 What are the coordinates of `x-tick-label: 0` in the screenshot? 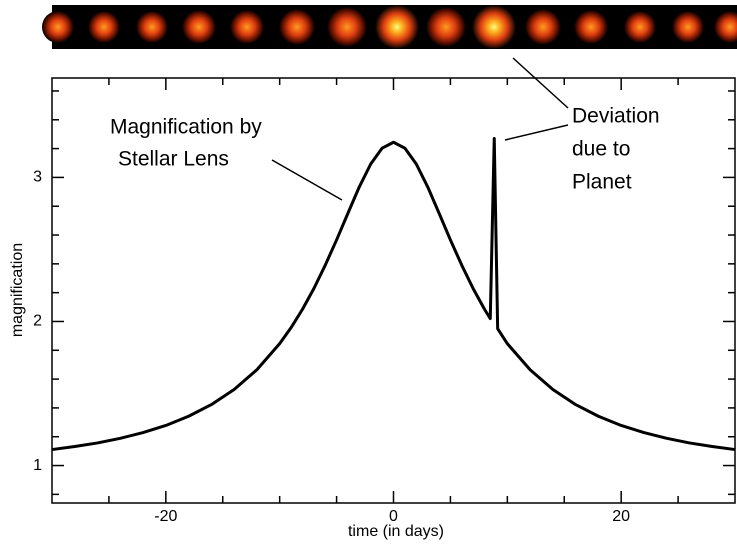 It's located at (393, 516).